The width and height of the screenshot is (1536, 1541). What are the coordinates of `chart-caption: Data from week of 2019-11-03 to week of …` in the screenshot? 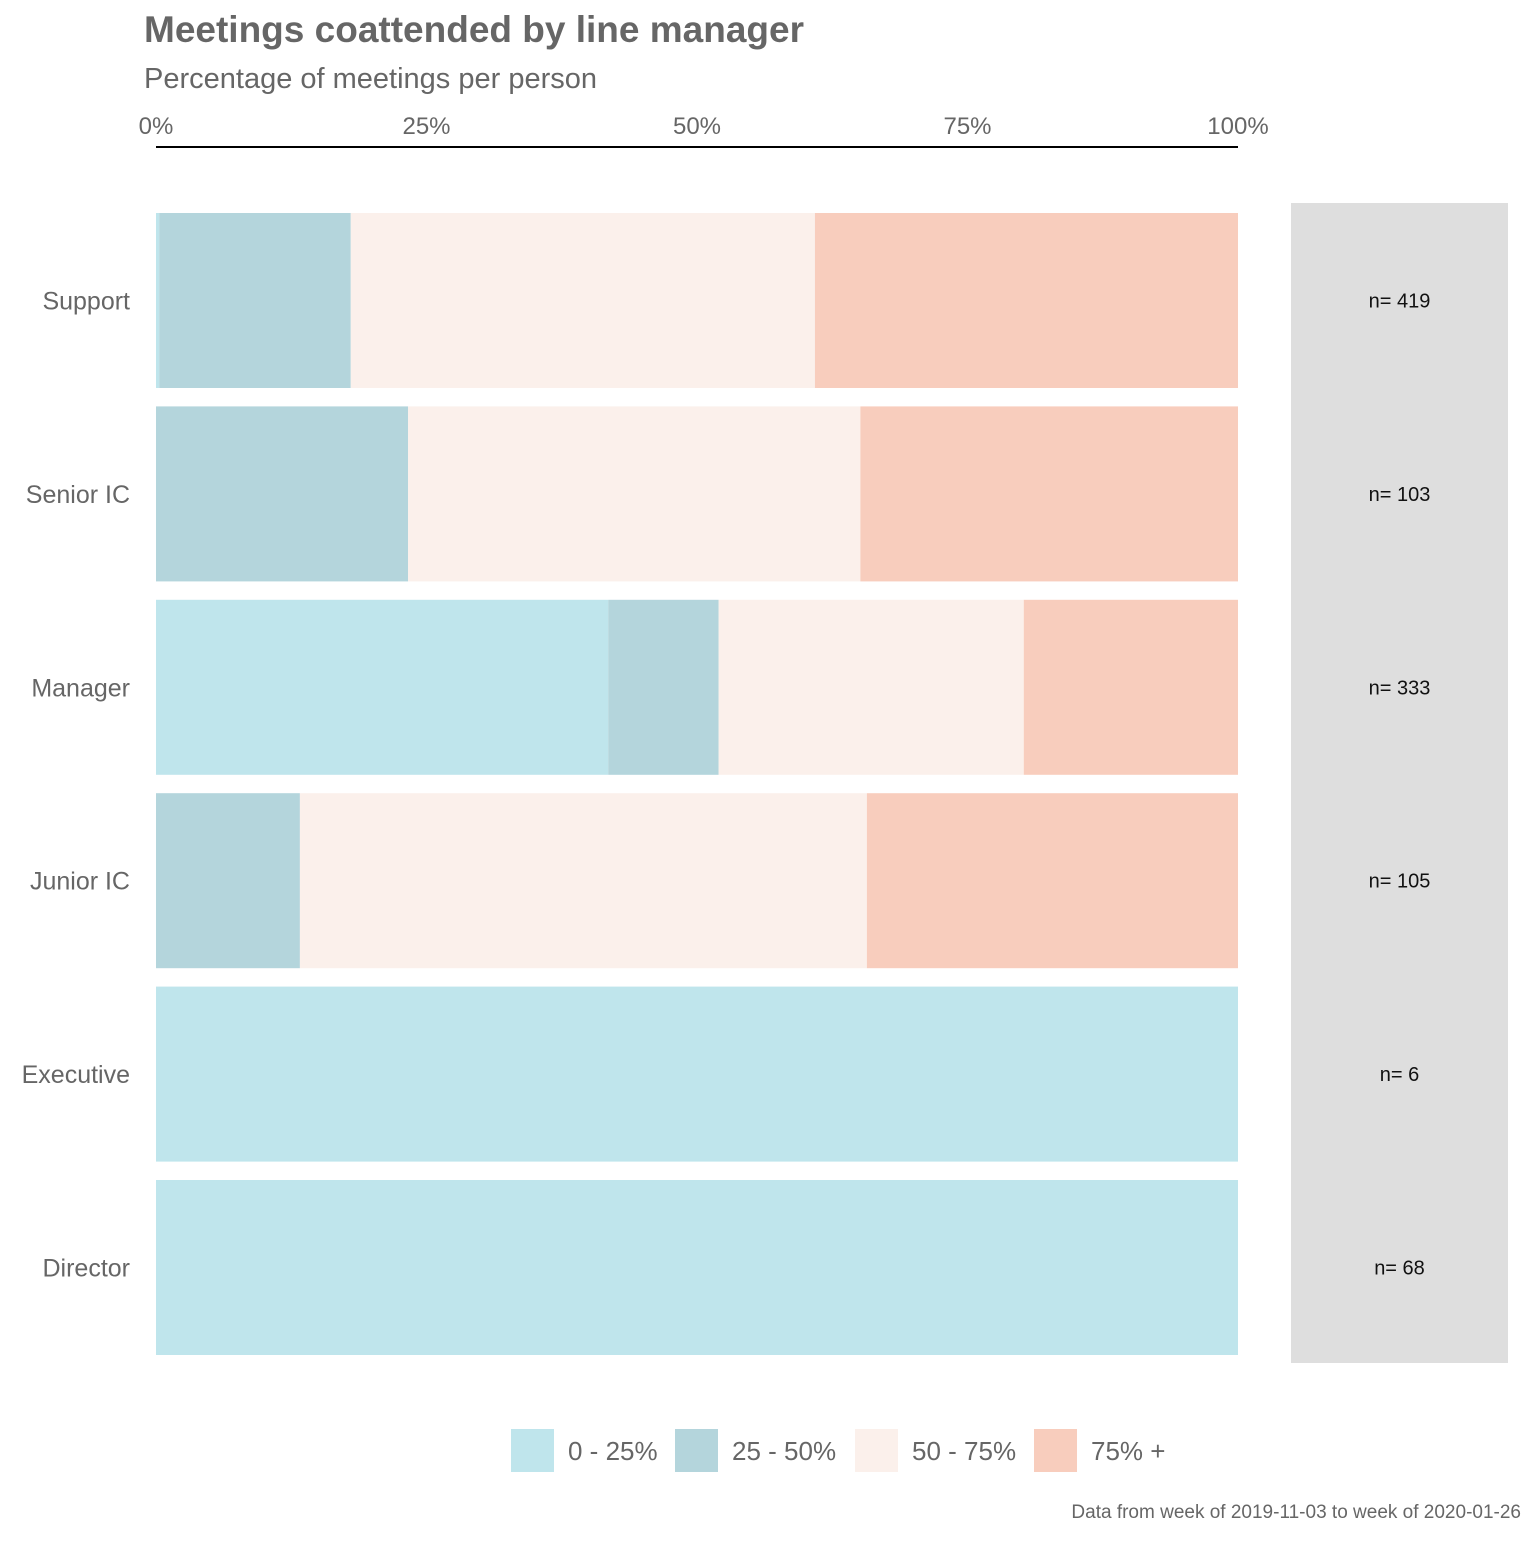 It's located at (1296, 1512).